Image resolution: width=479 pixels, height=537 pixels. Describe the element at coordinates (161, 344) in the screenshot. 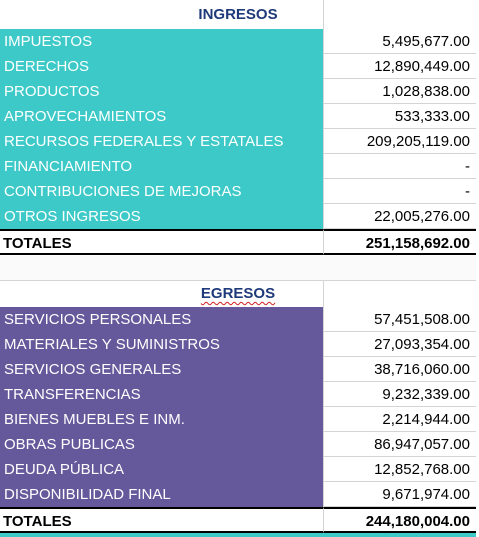

I see `row-label: MATERIALES Y SUMINISTROS` at that location.